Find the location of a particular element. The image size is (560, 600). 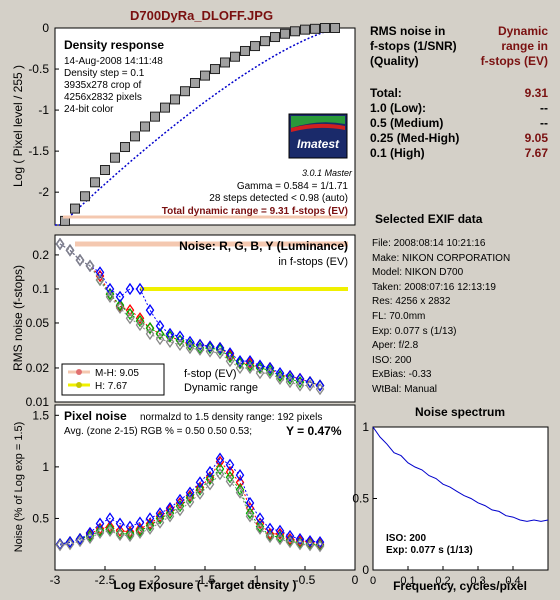

x-tick-label: -2.5 is located at coordinates (105, 580).